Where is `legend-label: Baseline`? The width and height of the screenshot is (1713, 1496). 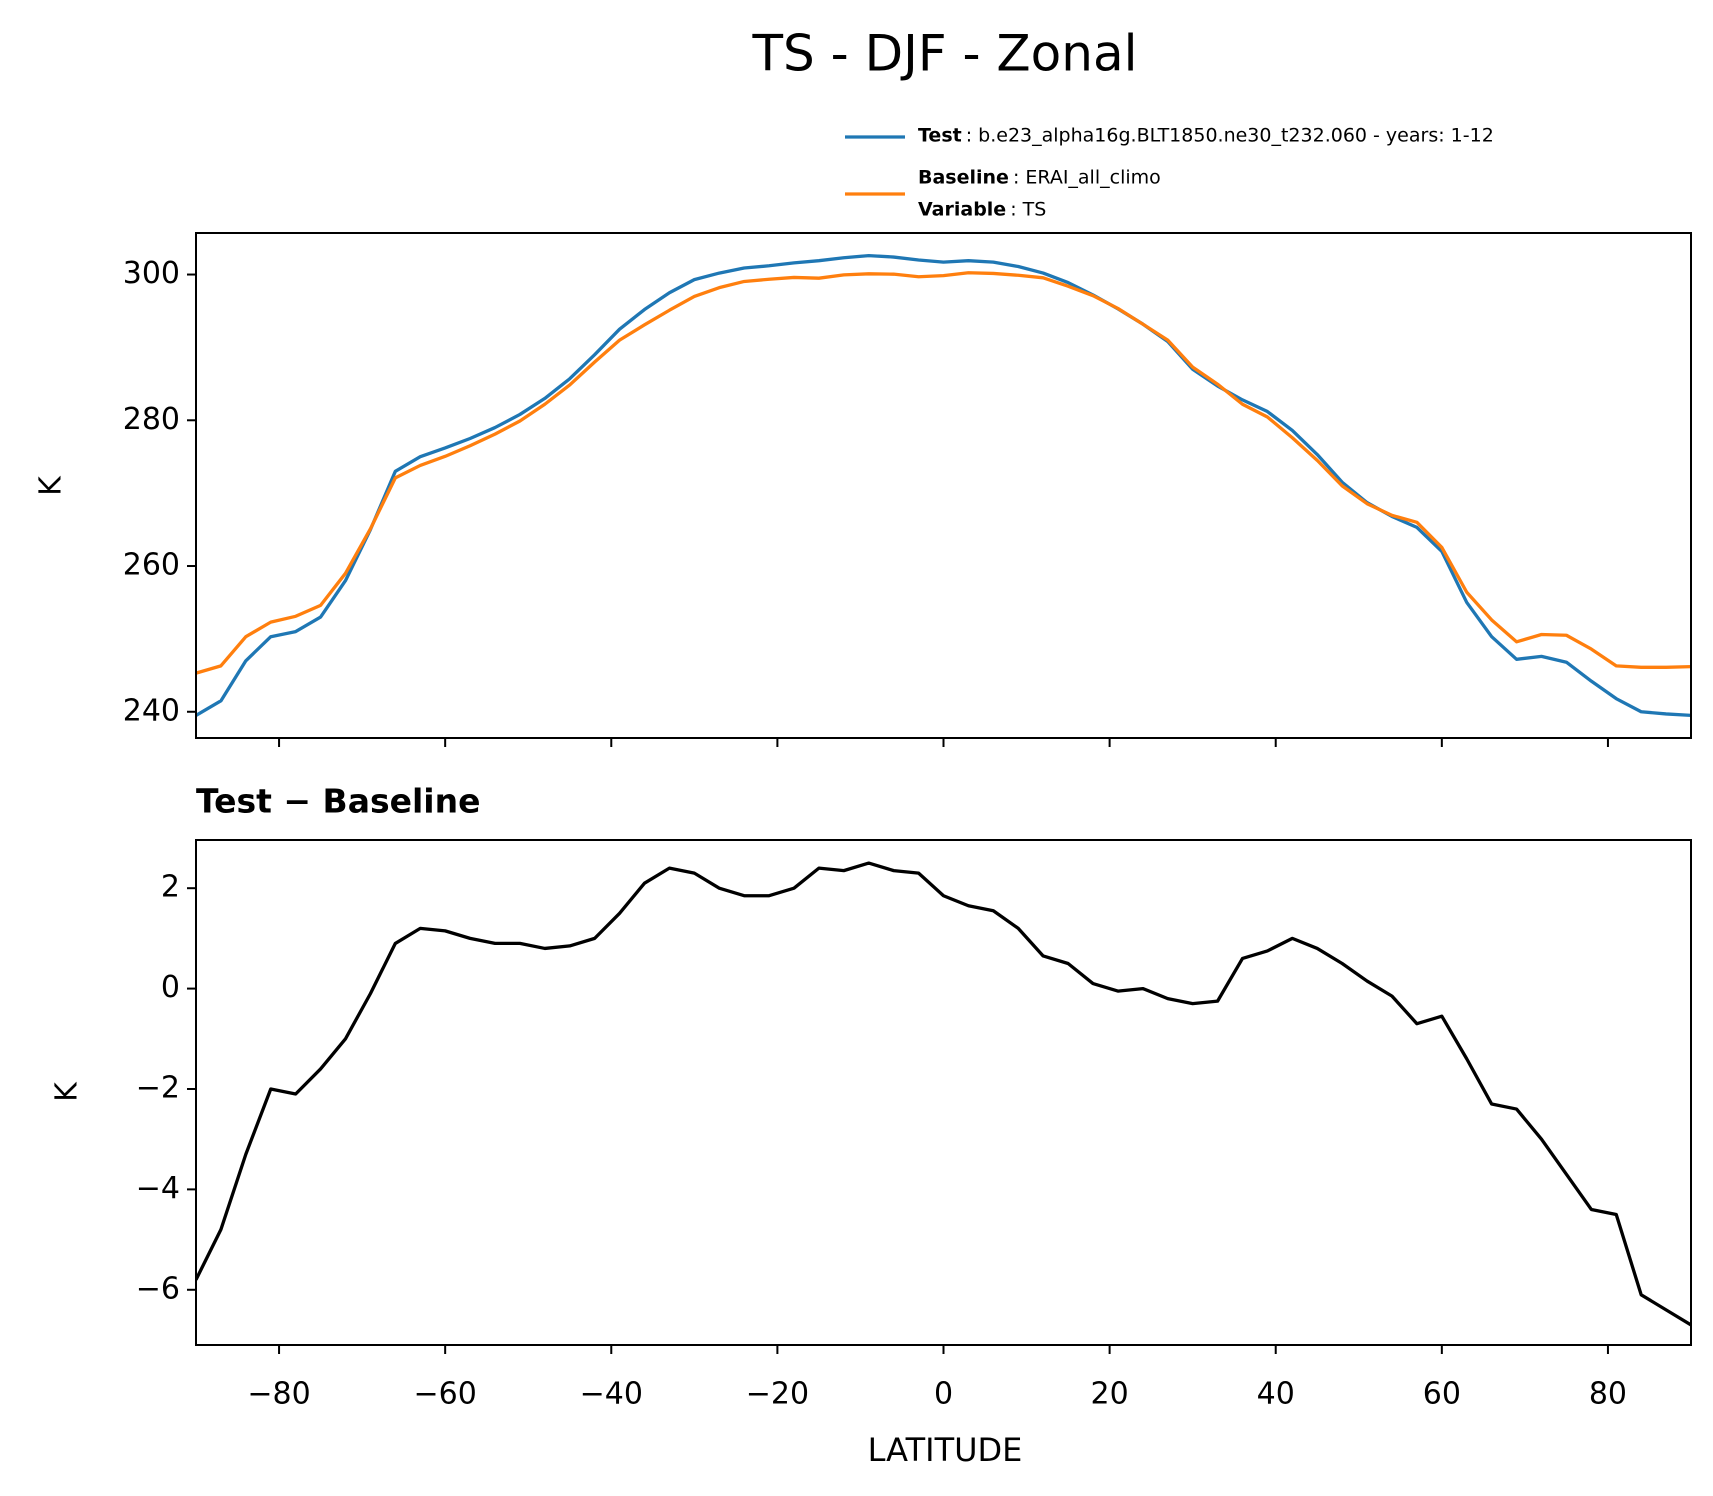 legend-label: Baseline is located at coordinates (963, 178).